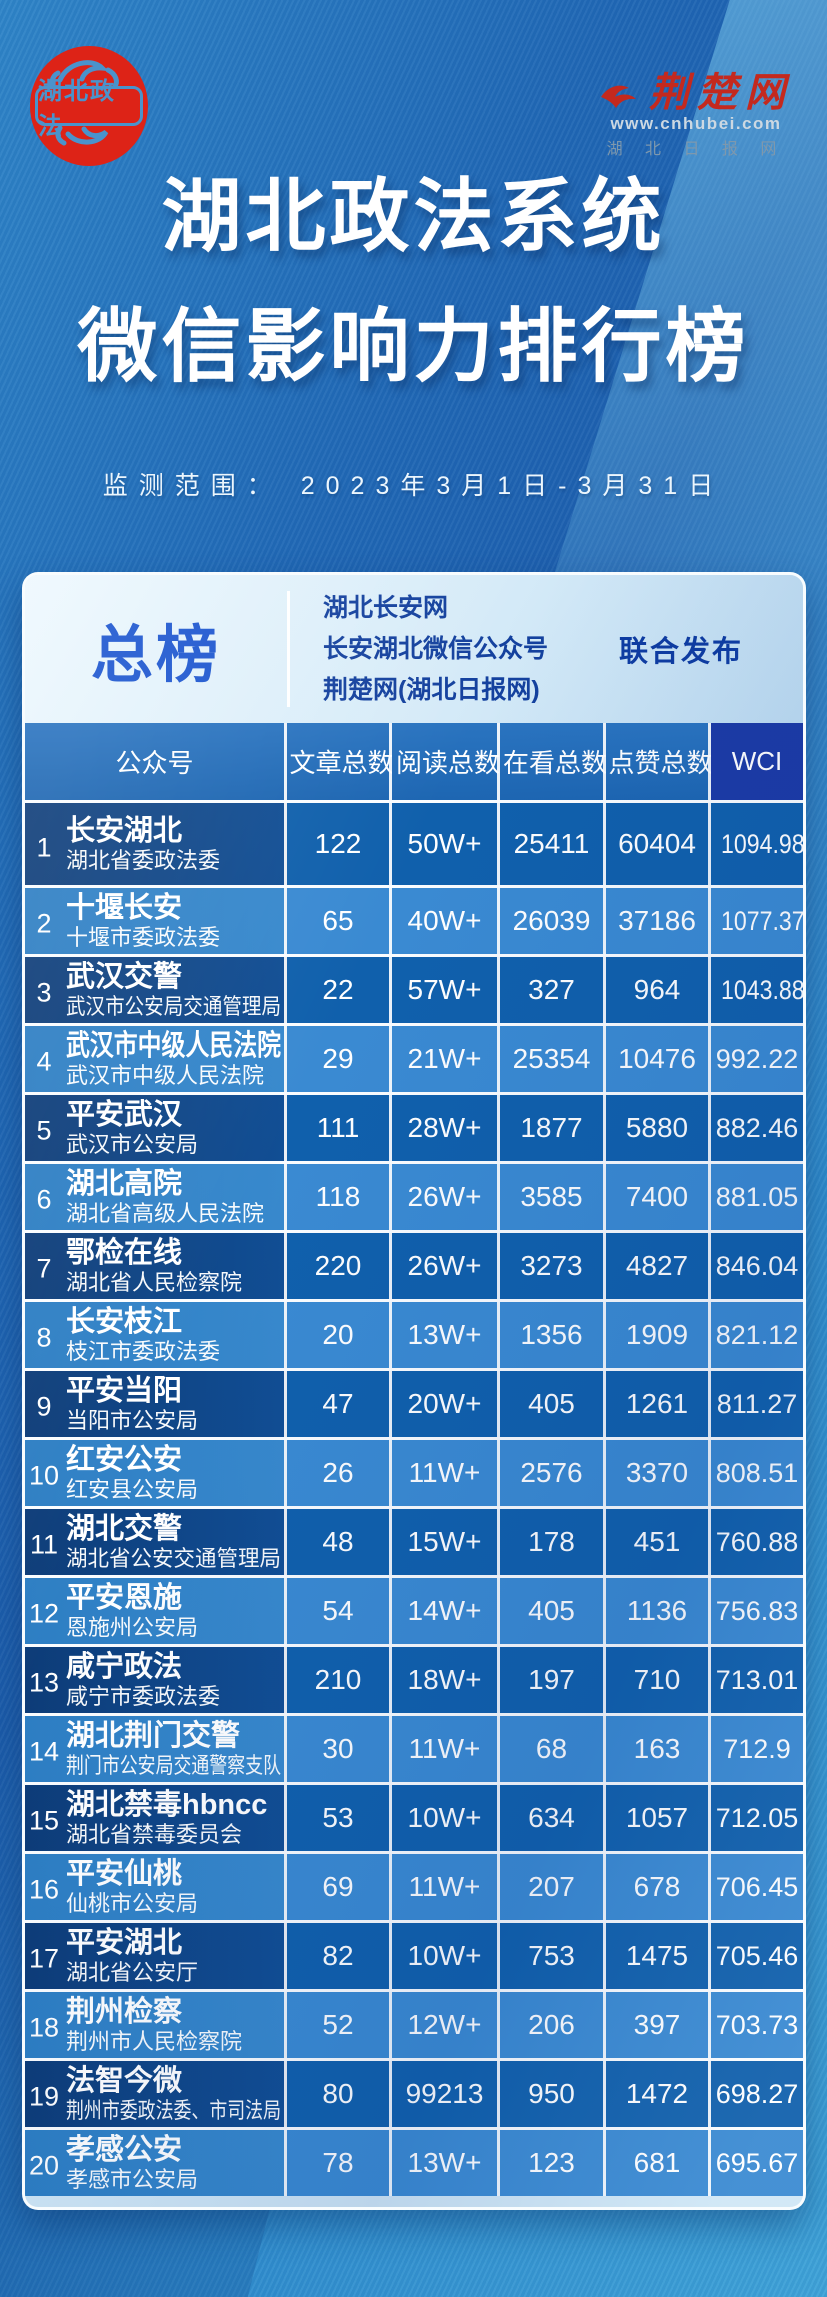 The image size is (827, 2297). I want to click on account-name: 十堰长安, so click(124, 907).